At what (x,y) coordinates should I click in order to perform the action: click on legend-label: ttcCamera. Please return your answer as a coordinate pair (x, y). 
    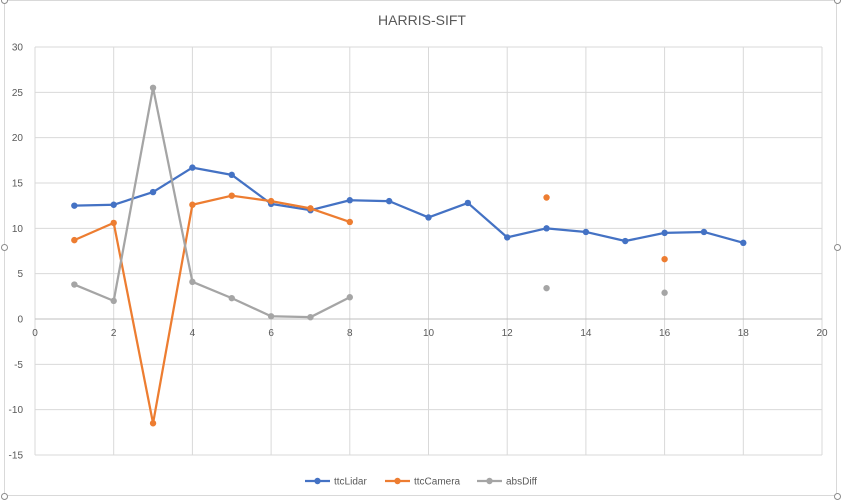
    Looking at the image, I should click on (437, 482).